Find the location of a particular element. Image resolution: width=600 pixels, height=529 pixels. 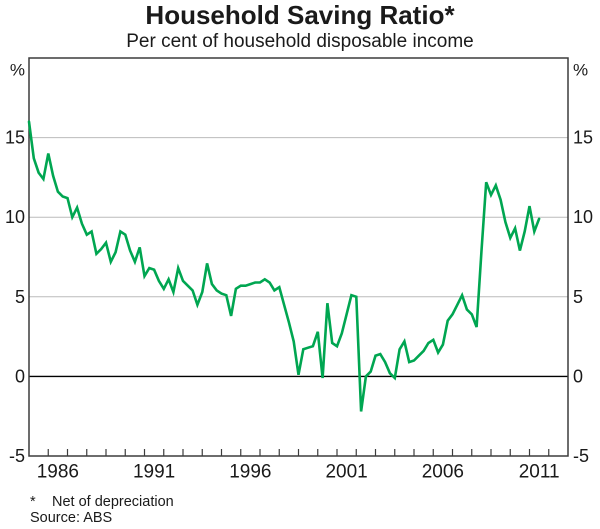

x-axis-label-2001: 2001 is located at coordinates (346, 472).